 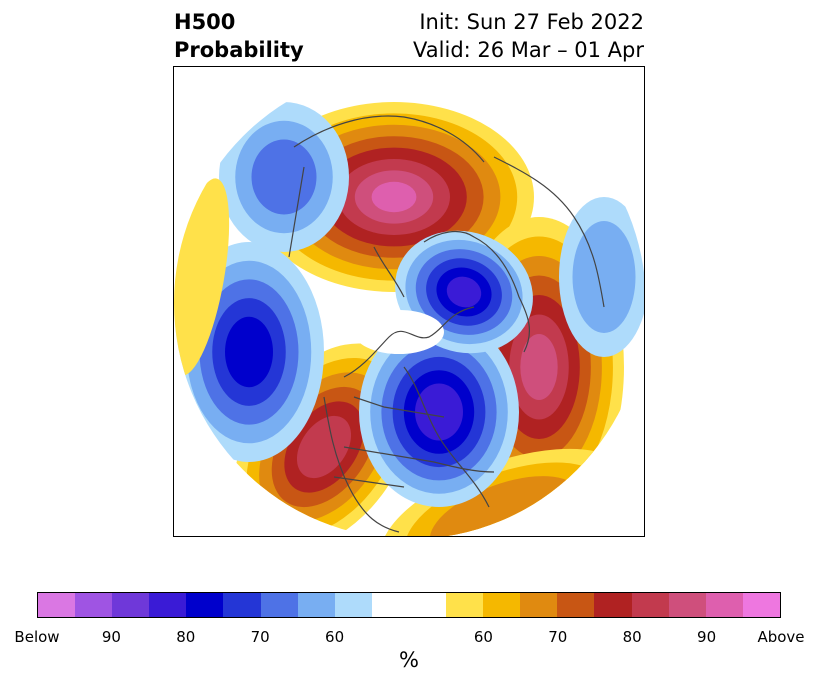 What do you see at coordinates (37, 637) in the screenshot?
I see `colorbar-tick-label: Below` at bounding box center [37, 637].